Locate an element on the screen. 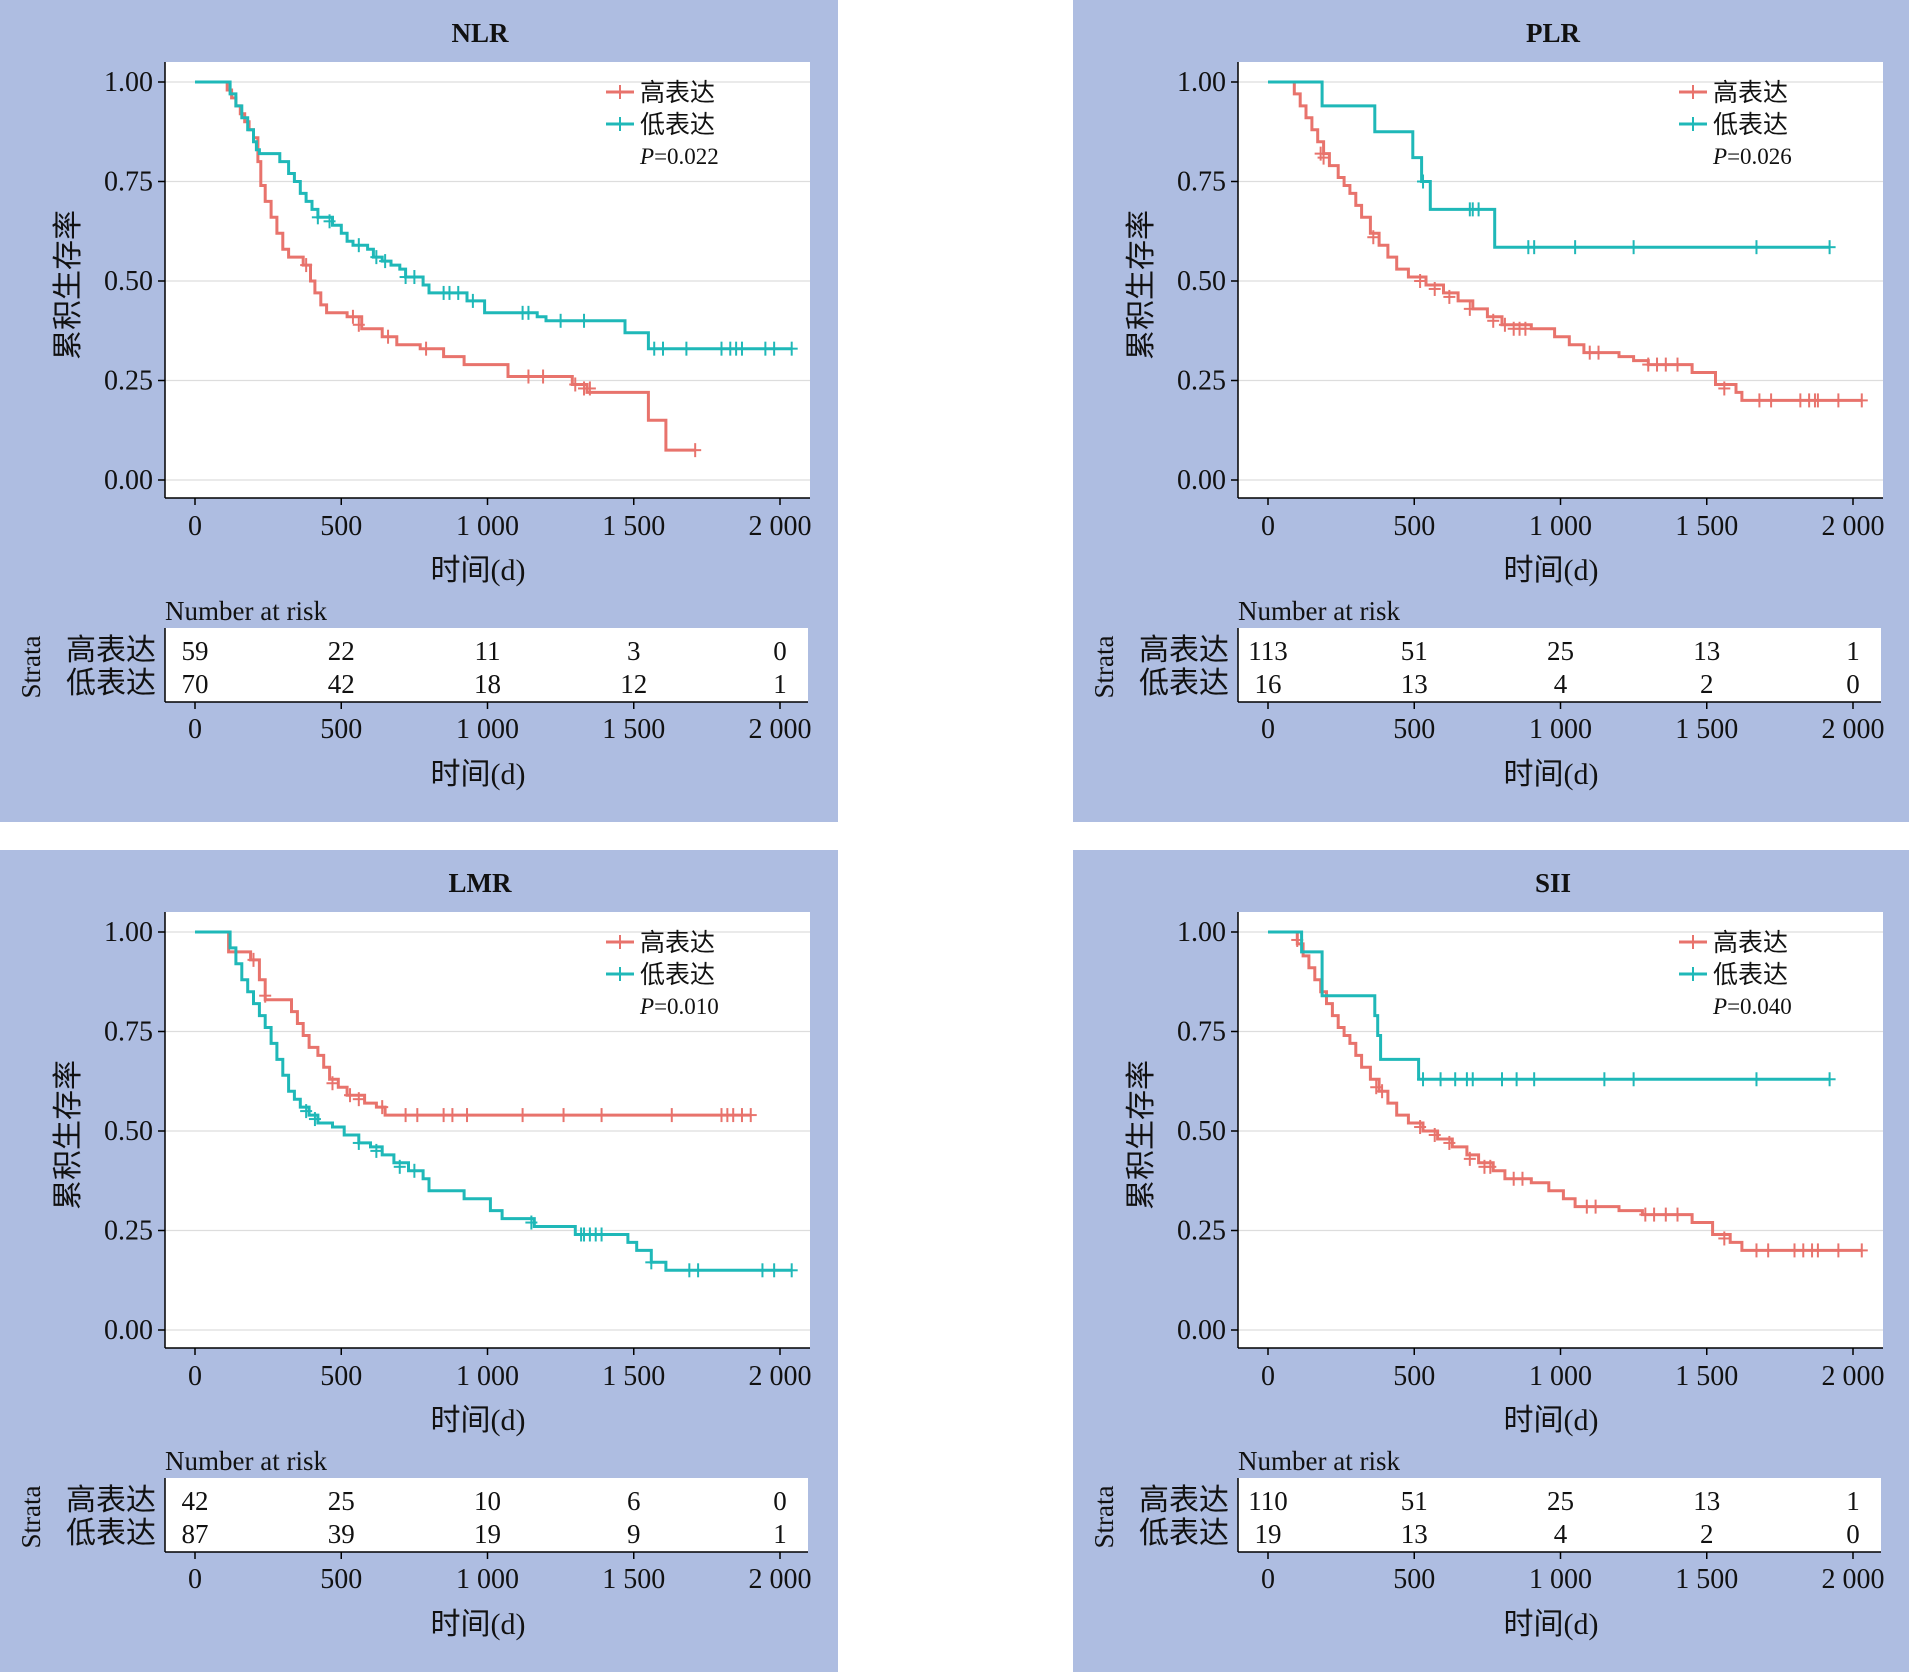  chart-title: PLR is located at coordinates (1553, 33).